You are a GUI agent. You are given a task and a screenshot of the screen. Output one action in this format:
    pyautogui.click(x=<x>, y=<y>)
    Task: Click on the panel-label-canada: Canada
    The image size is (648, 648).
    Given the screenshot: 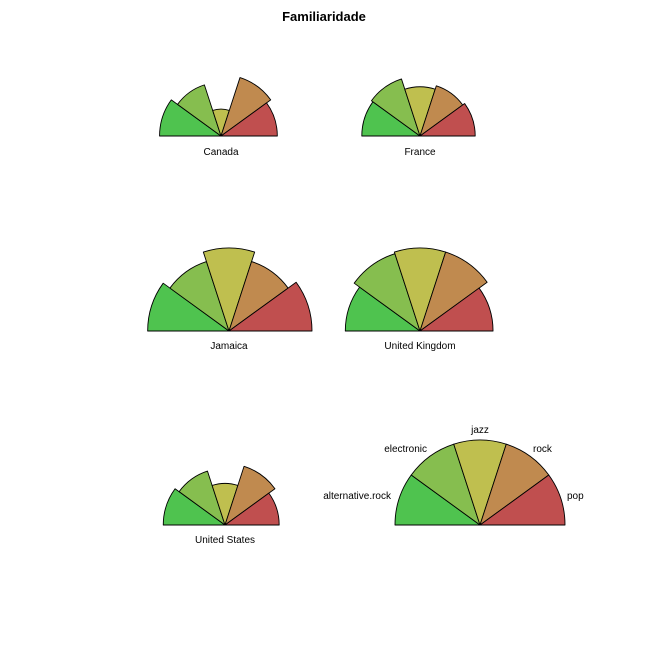 What is the action you would take?
    pyautogui.click(x=220, y=152)
    